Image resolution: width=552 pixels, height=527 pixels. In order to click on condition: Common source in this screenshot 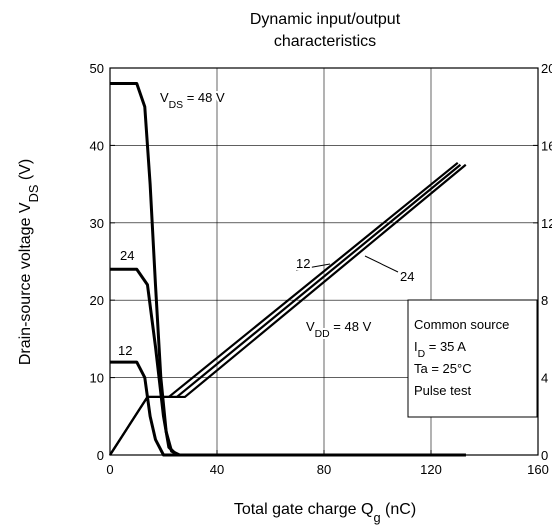, I will do `click(461, 324)`.